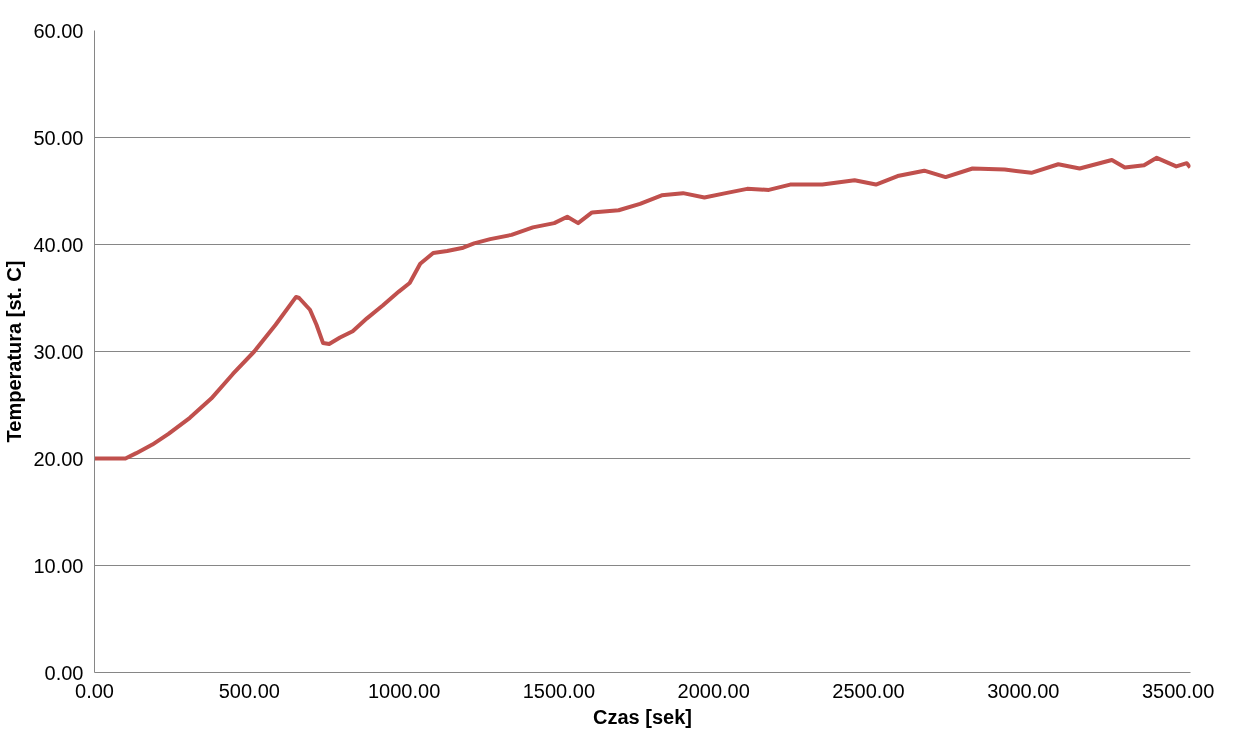  Describe the element at coordinates (249, 690) in the screenshot. I see `x-tick-label: 500.00` at that location.